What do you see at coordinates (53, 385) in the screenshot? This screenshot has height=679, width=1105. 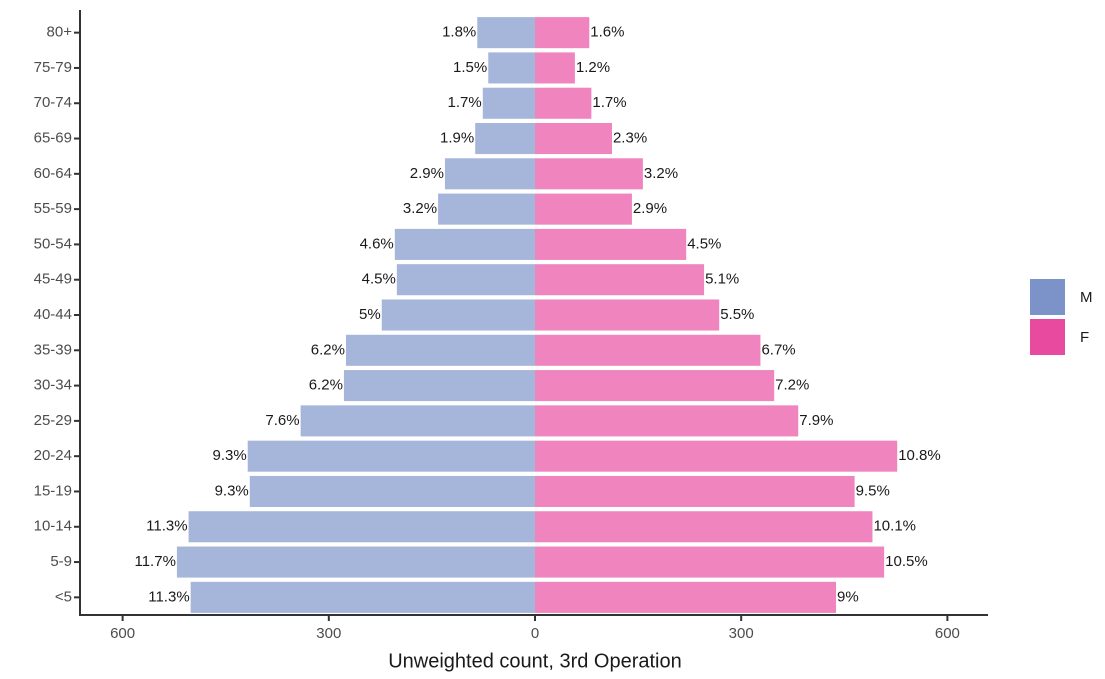 I see `y-tick-label: 30-34` at bounding box center [53, 385].